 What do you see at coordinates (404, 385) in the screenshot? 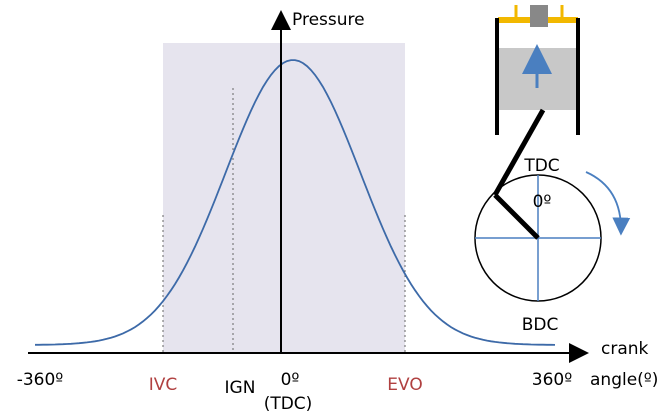
I see `tick-label: EVO` at bounding box center [404, 385].